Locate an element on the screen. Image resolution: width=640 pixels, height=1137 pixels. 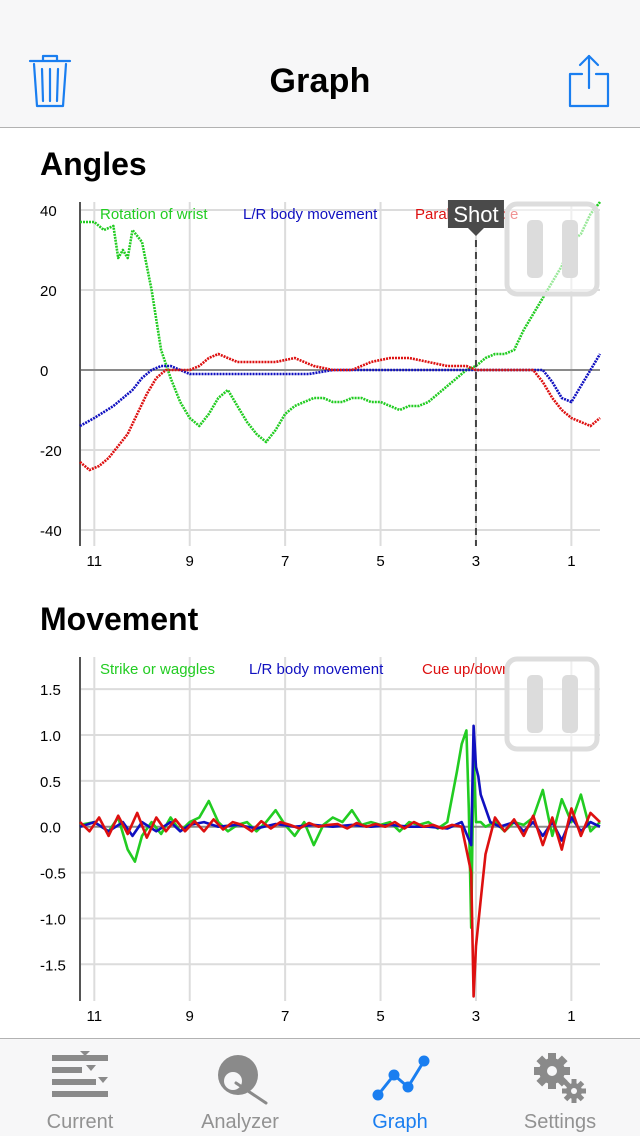
delete-button is located at coordinates (50, 82).